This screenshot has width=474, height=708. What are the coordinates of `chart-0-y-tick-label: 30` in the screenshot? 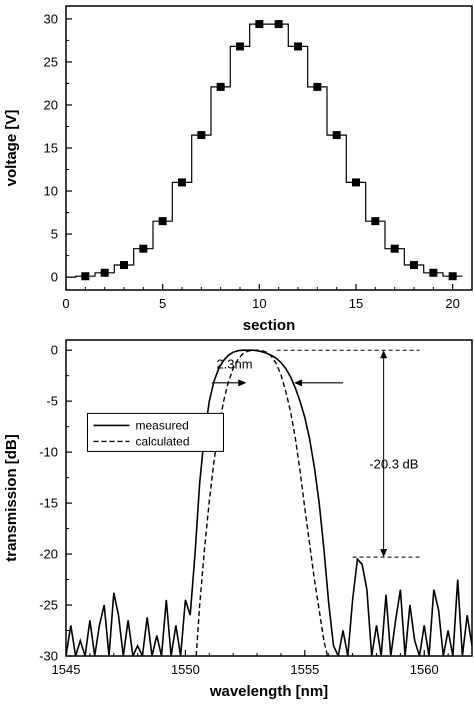 It's located at (51, 18).